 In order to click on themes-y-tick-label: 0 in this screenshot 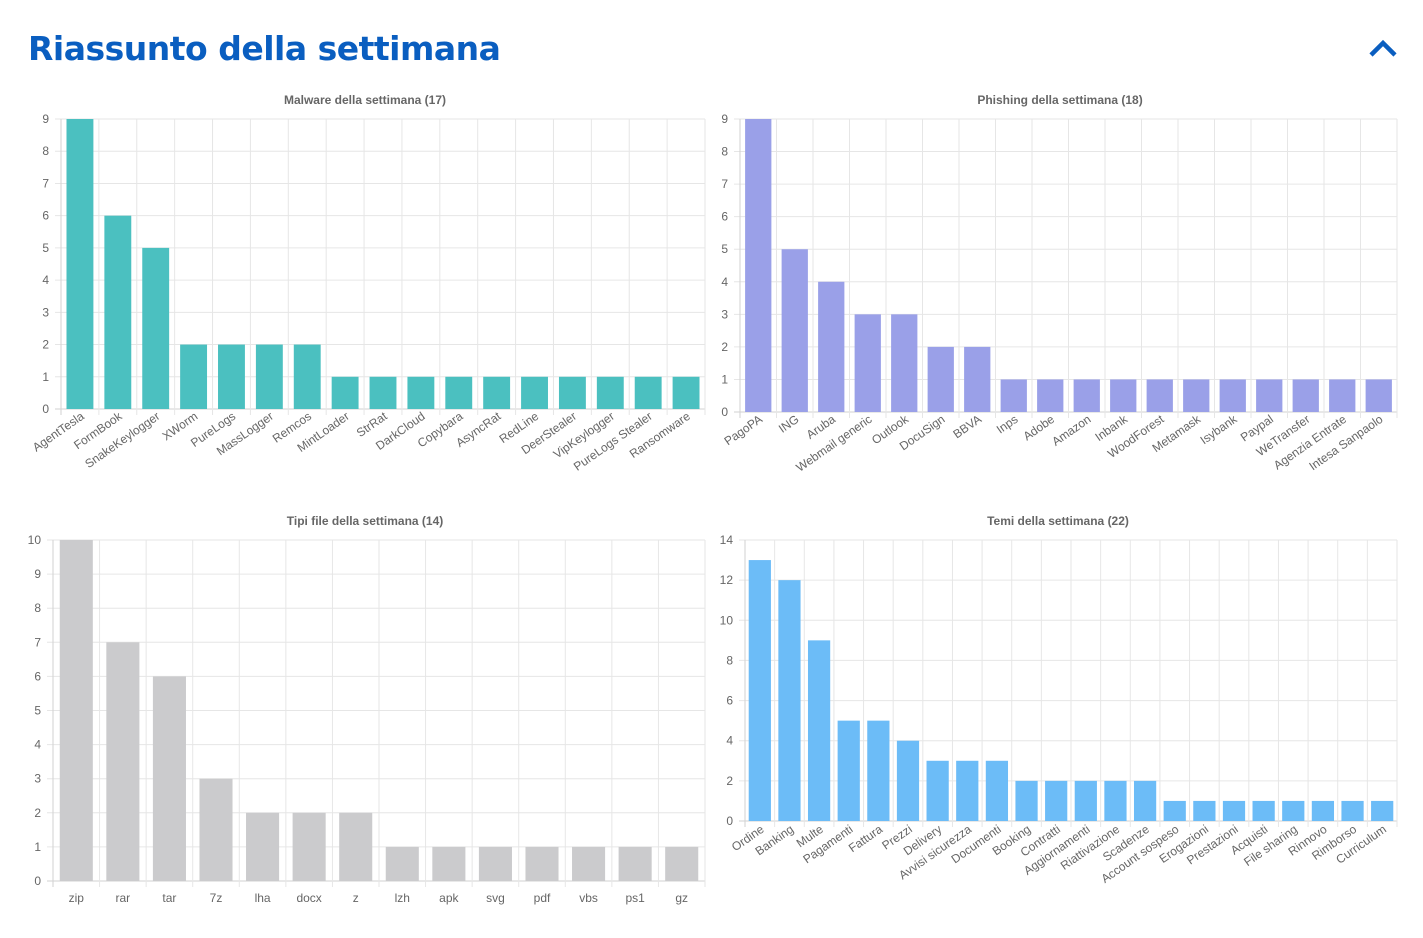, I will do `click(729, 821)`.